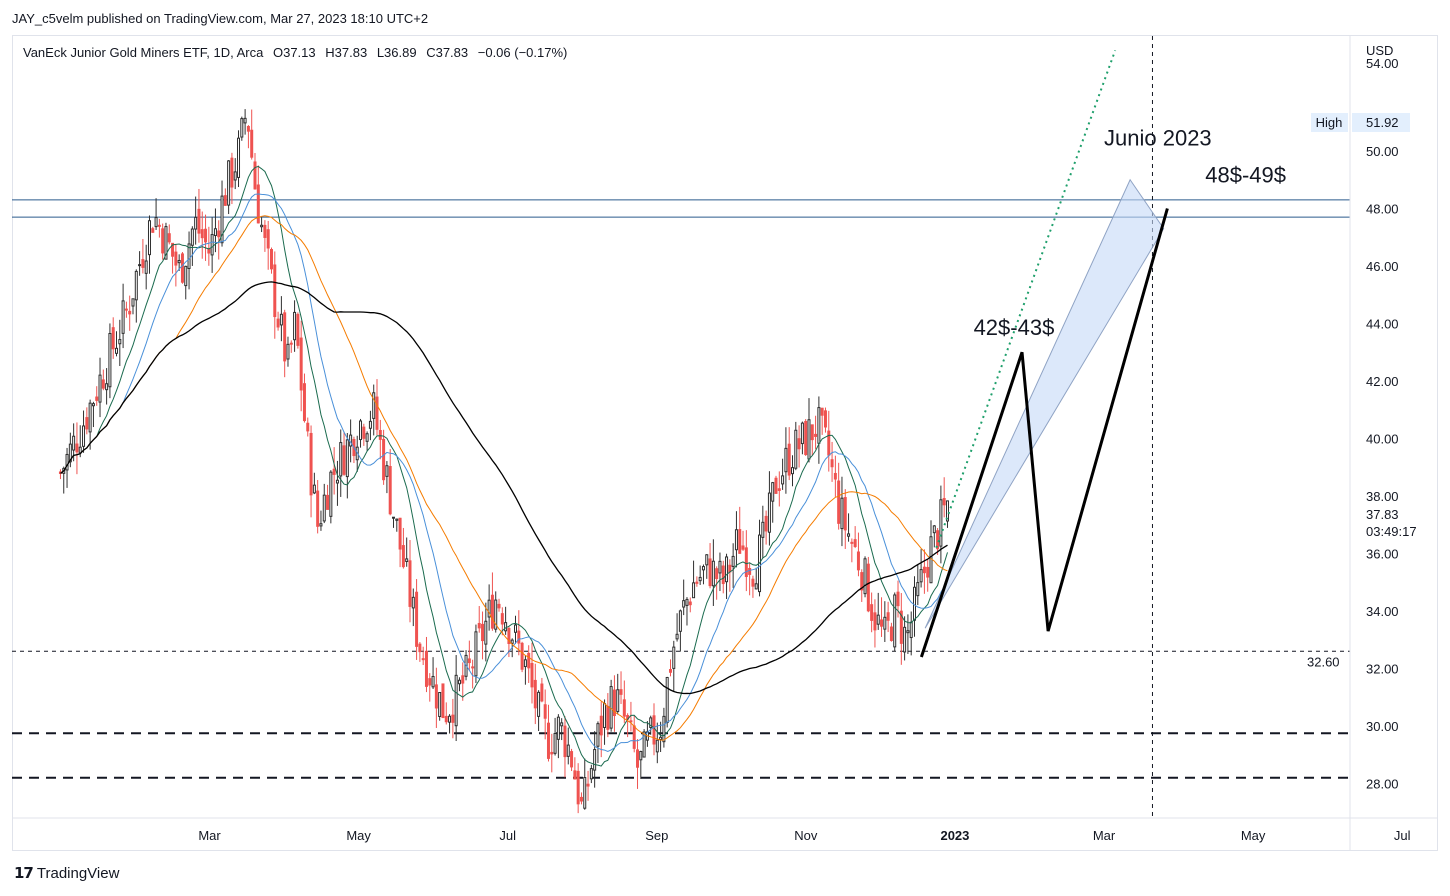 The height and width of the screenshot is (896, 1450). Describe the element at coordinates (656, 835) in the screenshot. I see `x-tick-label: Sep` at that location.